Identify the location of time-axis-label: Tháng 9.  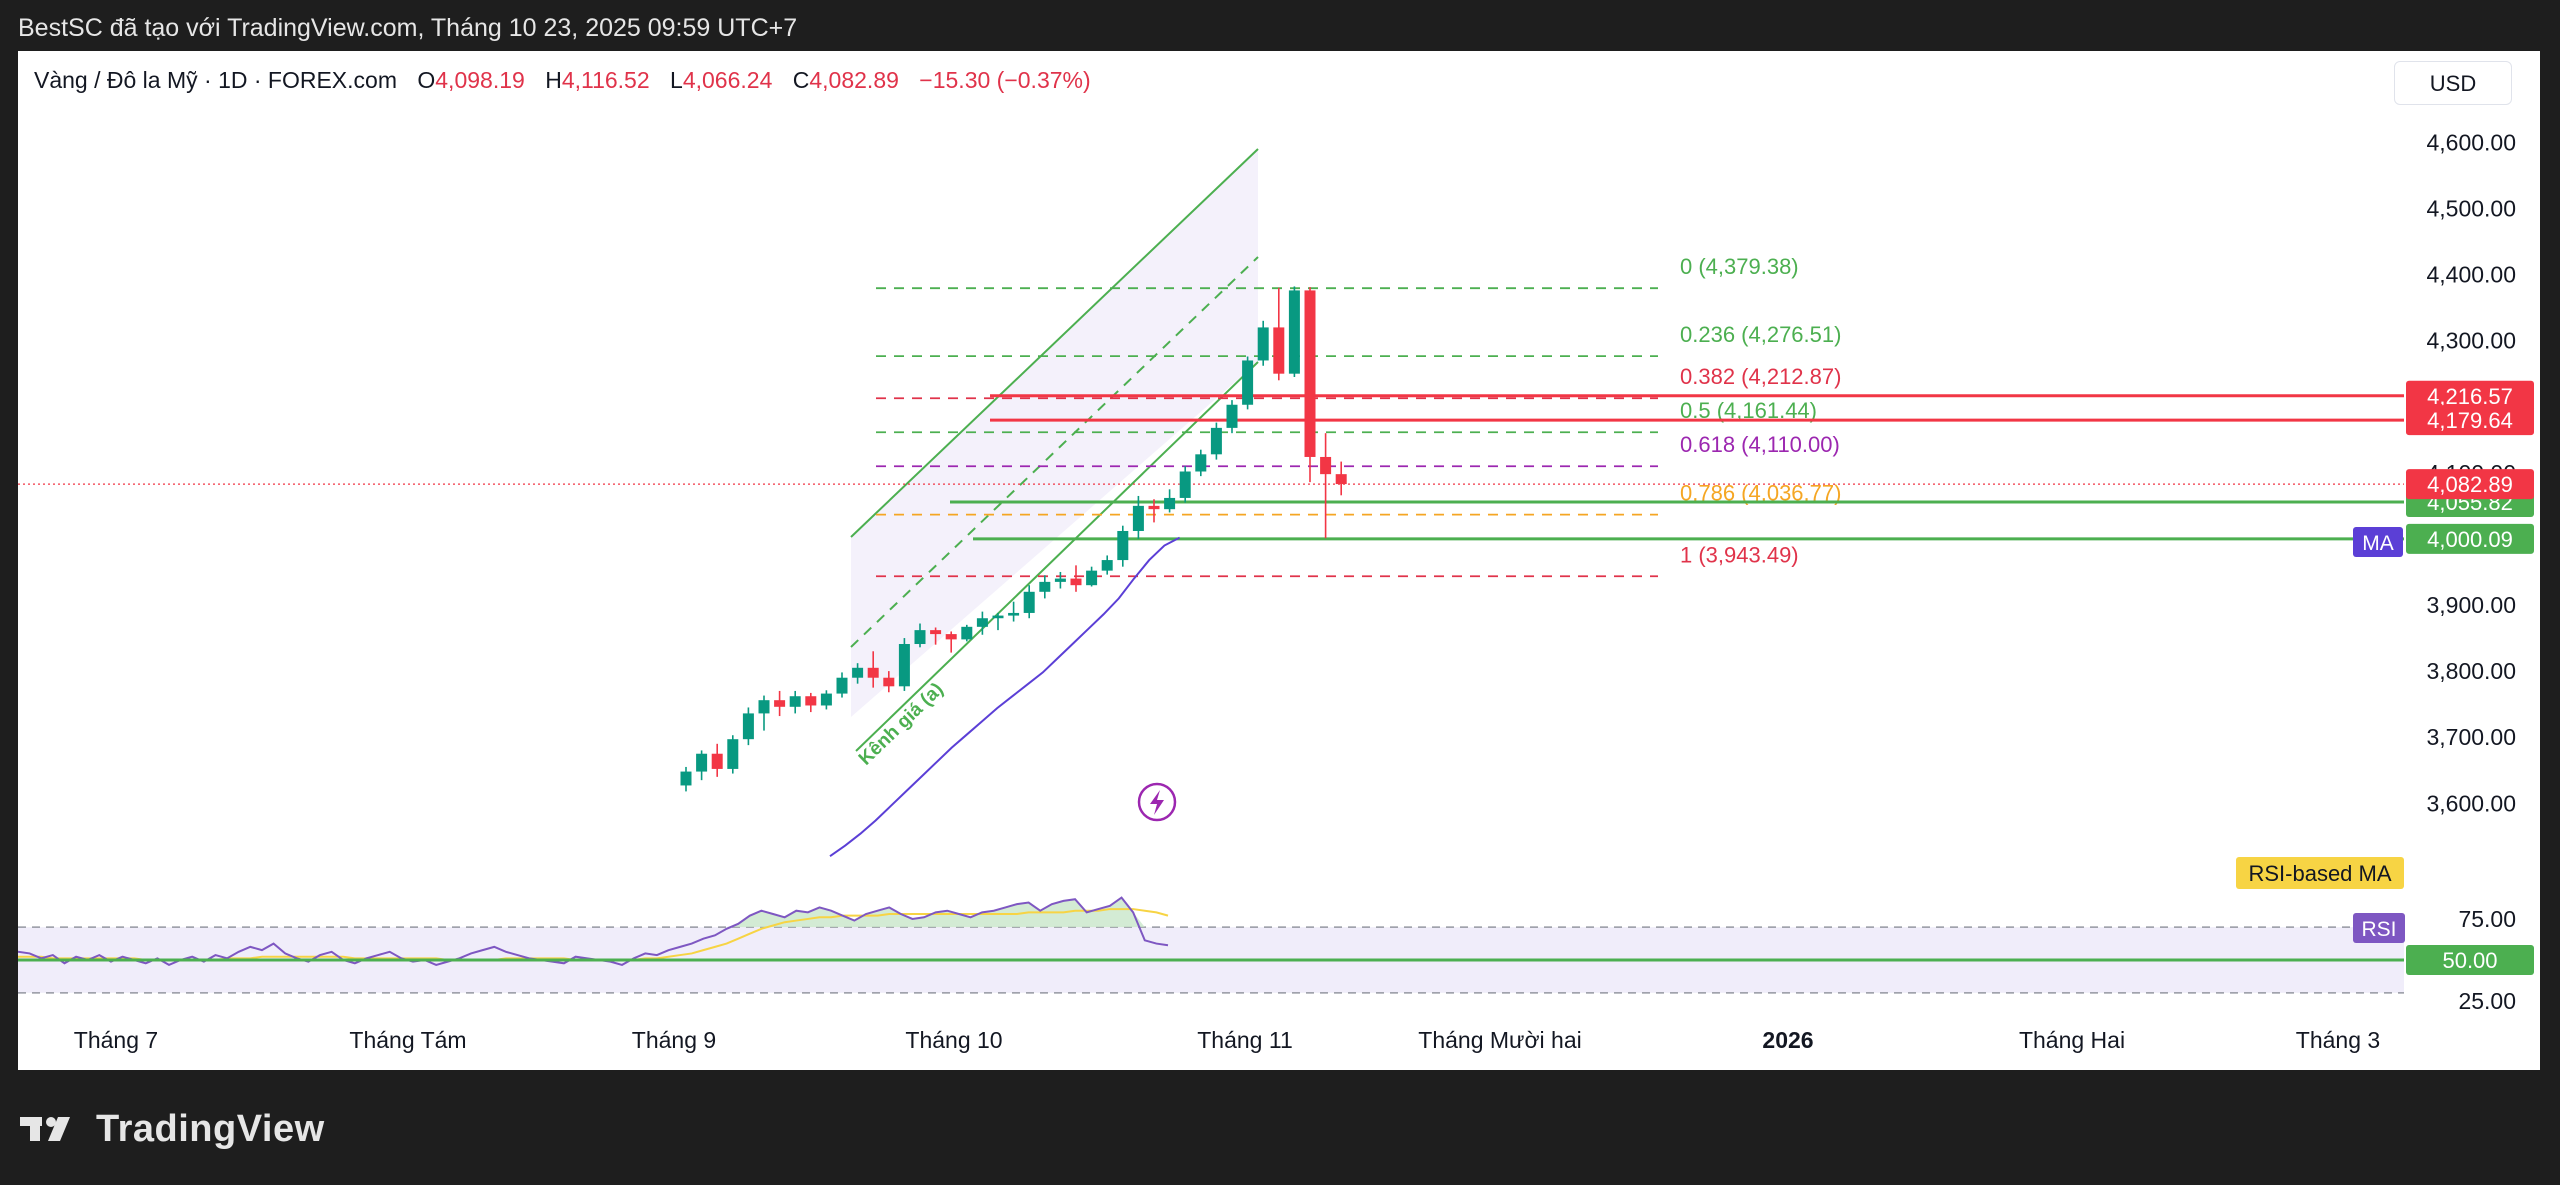
(674, 1040).